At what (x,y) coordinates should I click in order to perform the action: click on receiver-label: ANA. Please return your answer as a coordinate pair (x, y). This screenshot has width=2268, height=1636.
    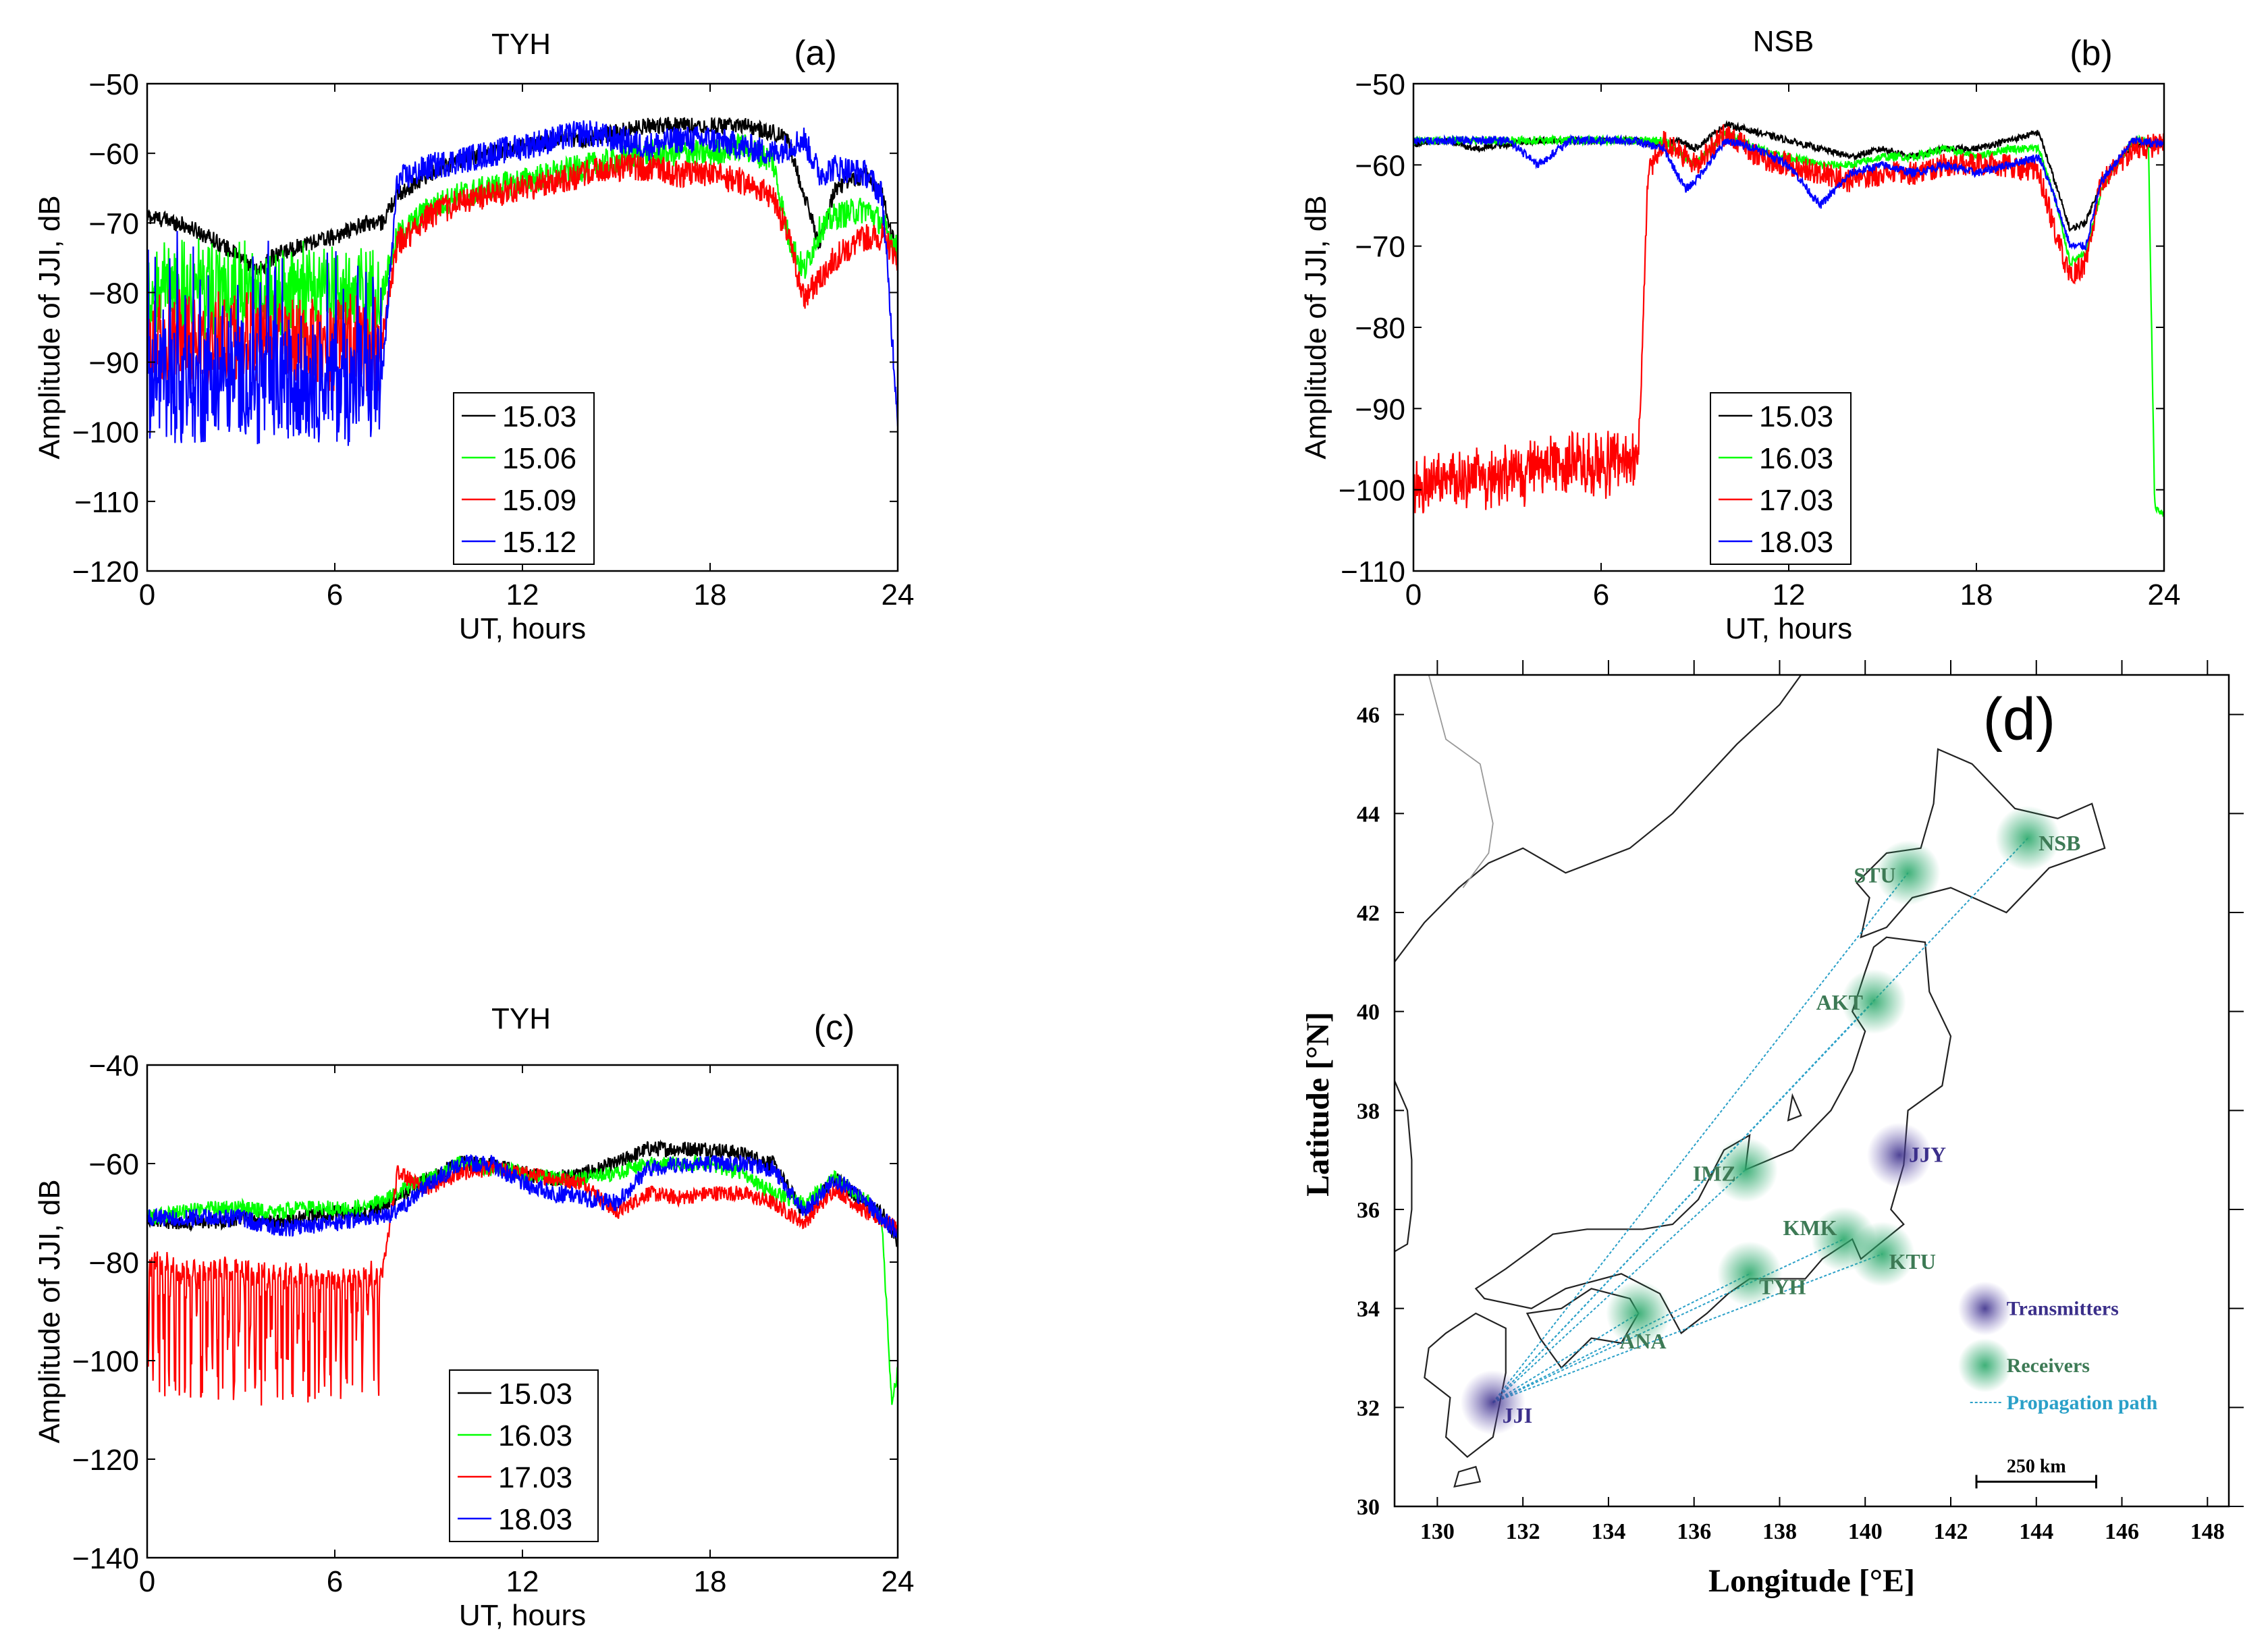
    Looking at the image, I should click on (1642, 1341).